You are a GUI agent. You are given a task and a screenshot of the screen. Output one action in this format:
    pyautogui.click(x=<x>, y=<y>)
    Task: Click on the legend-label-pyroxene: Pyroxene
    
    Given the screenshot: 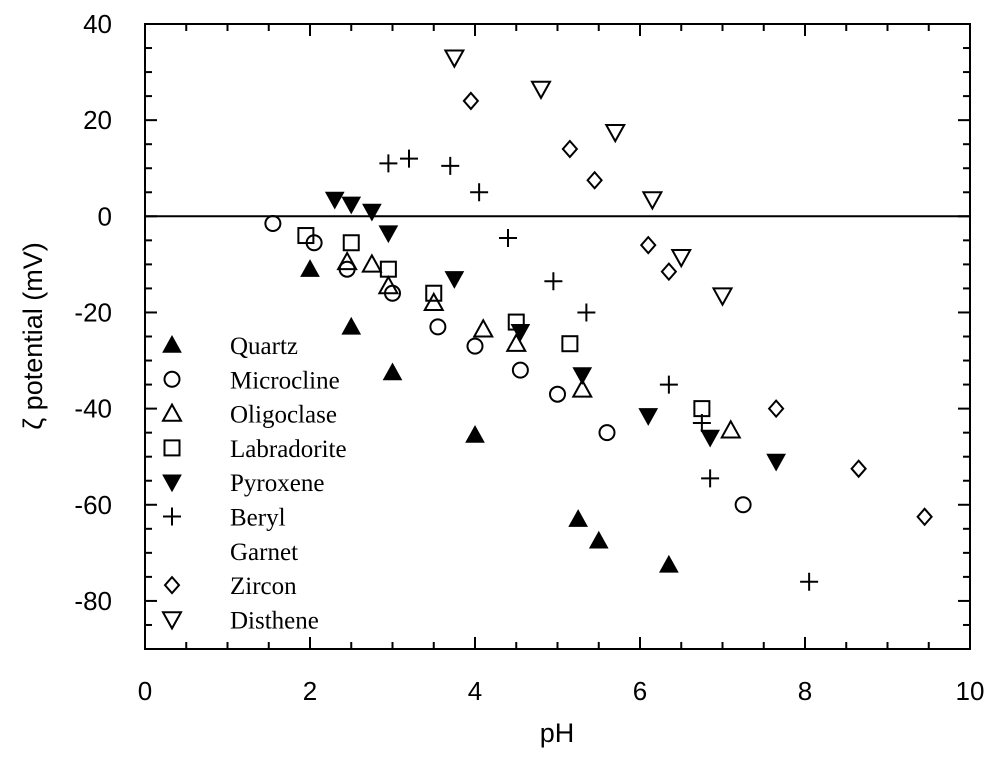 What is the action you would take?
    pyautogui.click(x=277, y=483)
    